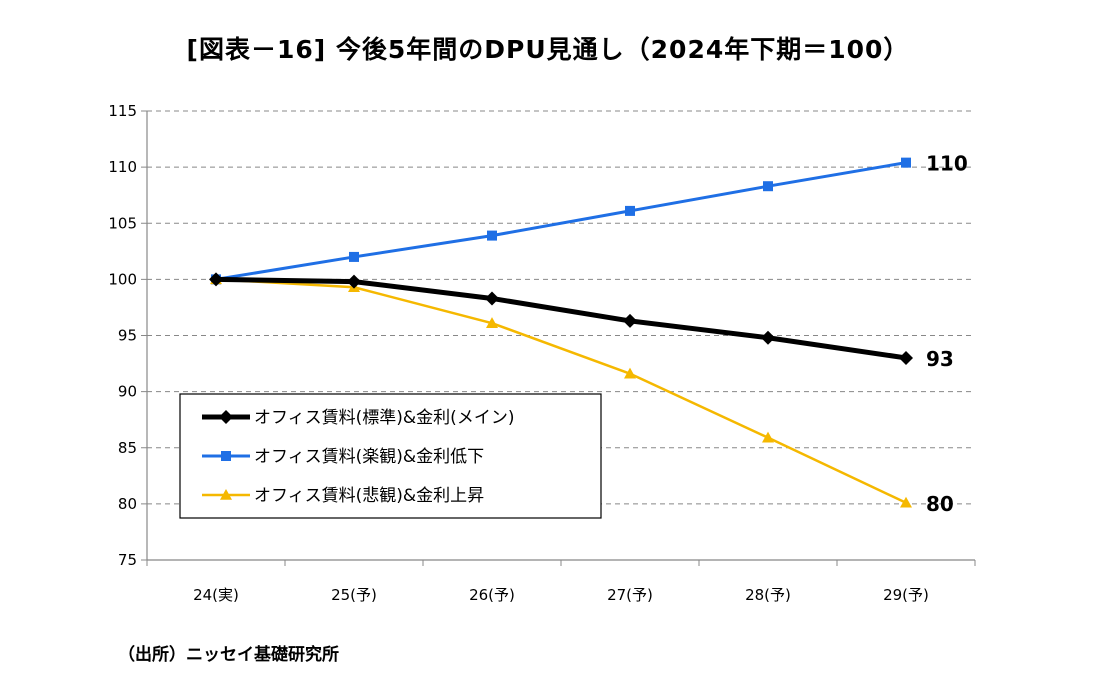  Describe the element at coordinates (384, 418) in the screenshot. I see `legend-label: オフィス賃料(標準)&金利(メイン)` at that location.